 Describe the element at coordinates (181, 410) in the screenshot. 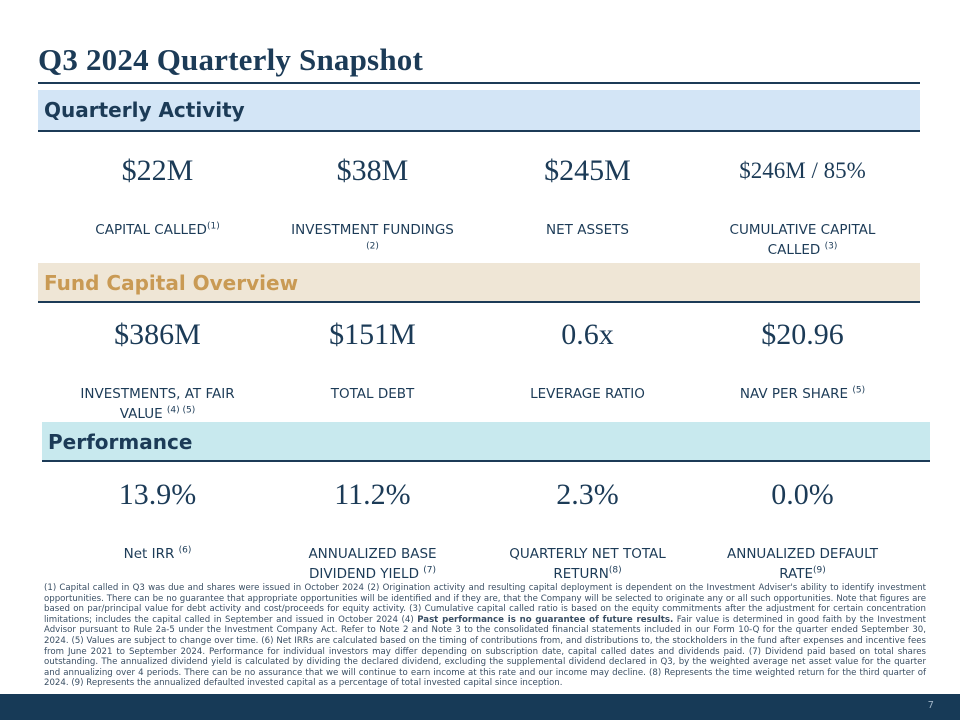

I see `footnote-ref: (4) (5)` at that location.